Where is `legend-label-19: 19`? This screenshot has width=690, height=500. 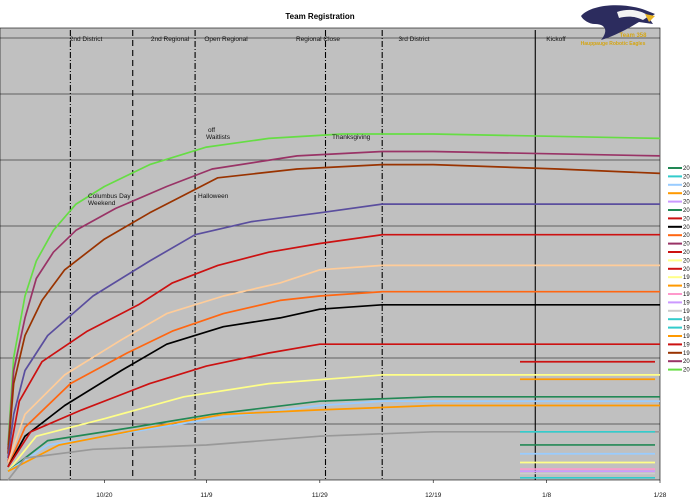 legend-label-19: 19 is located at coordinates (686, 329).